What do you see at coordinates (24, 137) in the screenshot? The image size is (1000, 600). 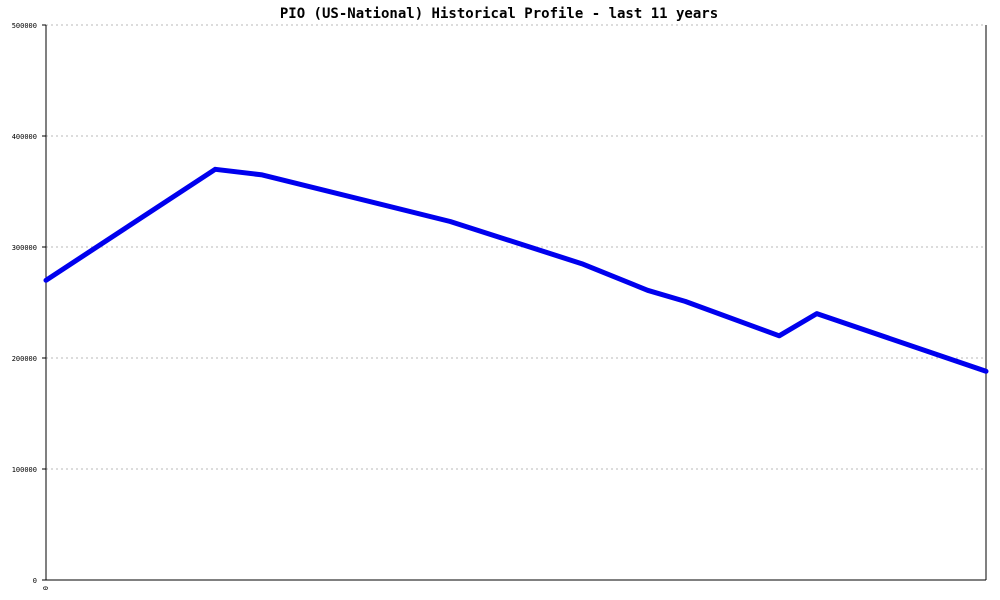 I see `y-tick-label: 400000` at bounding box center [24, 137].